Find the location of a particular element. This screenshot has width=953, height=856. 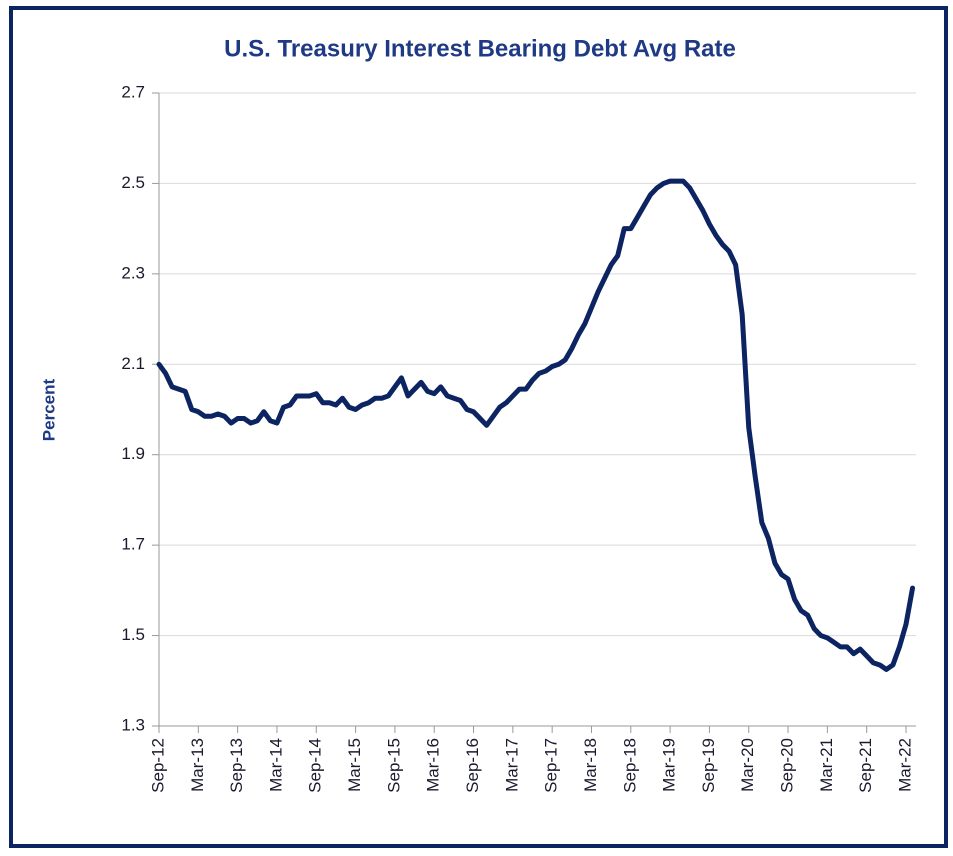

x-tick-label: Sep-21 is located at coordinates (865, 765).